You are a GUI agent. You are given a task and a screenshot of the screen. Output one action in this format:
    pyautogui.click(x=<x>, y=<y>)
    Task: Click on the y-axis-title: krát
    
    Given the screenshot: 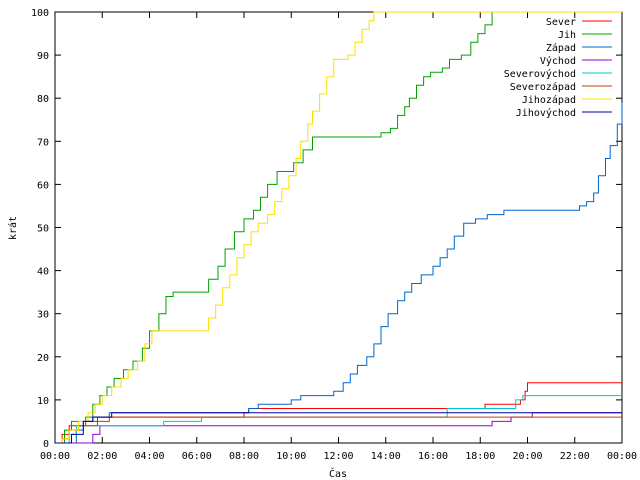 What is the action you would take?
    pyautogui.click(x=13, y=228)
    